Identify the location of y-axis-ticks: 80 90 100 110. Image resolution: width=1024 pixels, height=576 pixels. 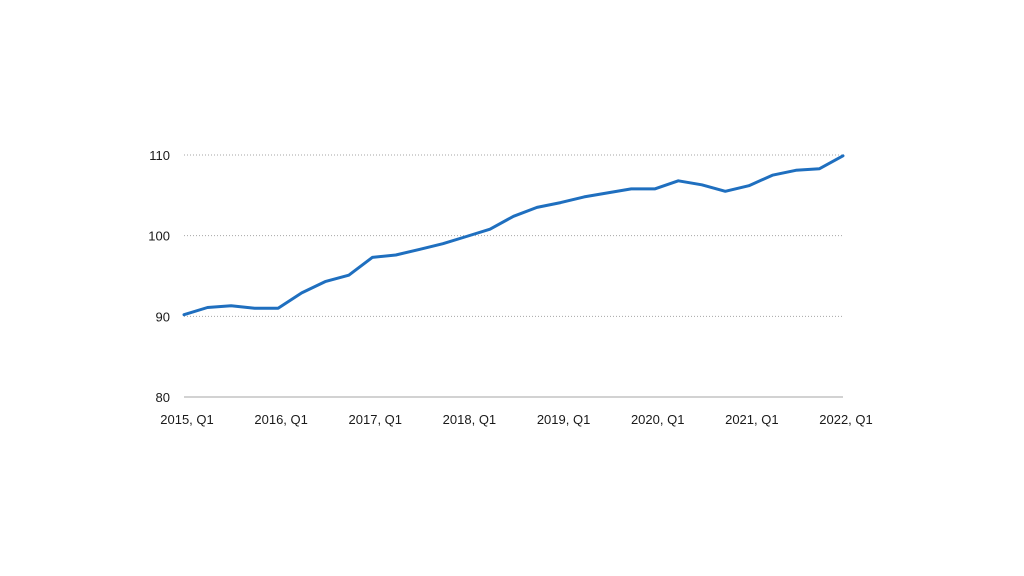
(159, 276).